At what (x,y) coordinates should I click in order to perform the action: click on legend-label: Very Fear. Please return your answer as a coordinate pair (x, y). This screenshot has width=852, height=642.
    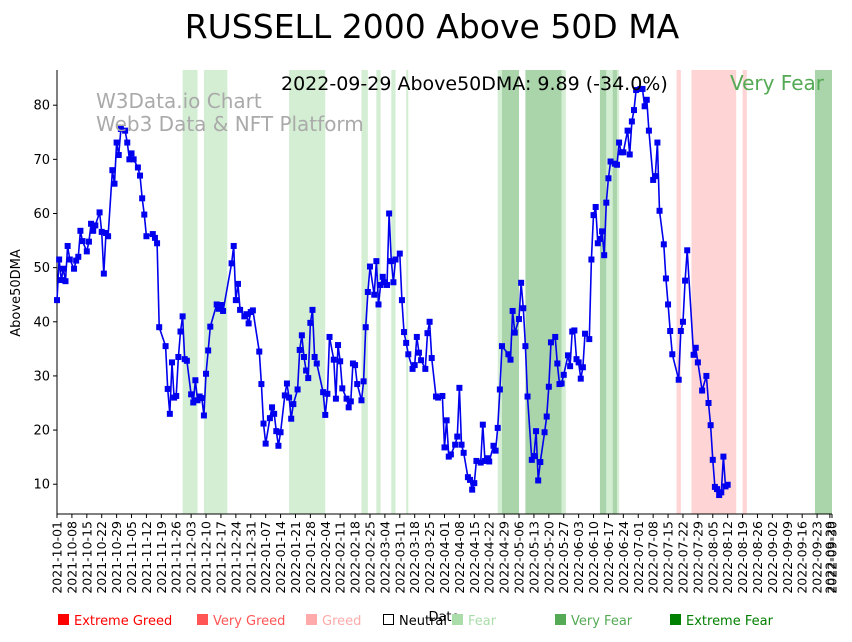
    Looking at the image, I should click on (602, 621).